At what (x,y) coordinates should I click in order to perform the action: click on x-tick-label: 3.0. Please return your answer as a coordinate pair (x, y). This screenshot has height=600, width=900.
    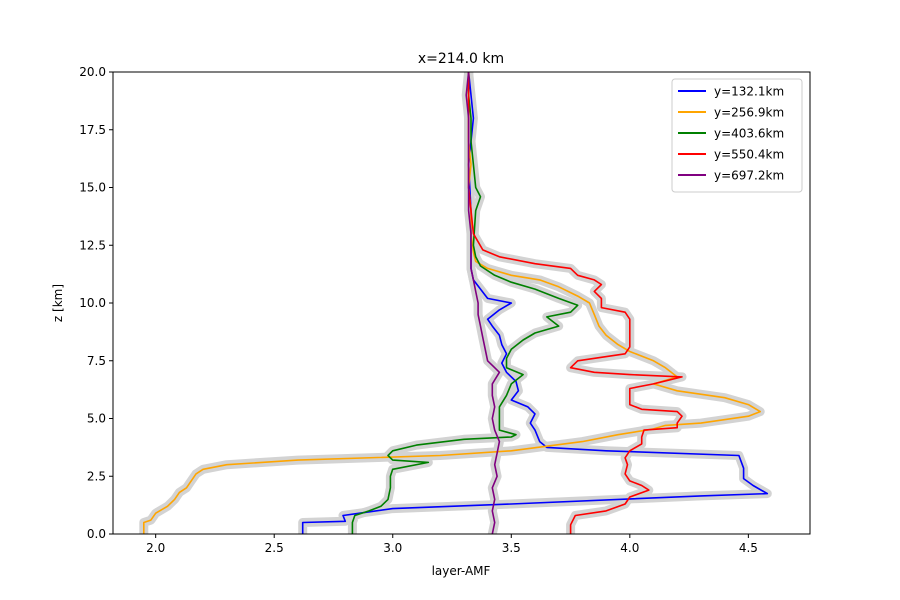
    Looking at the image, I should click on (392, 548).